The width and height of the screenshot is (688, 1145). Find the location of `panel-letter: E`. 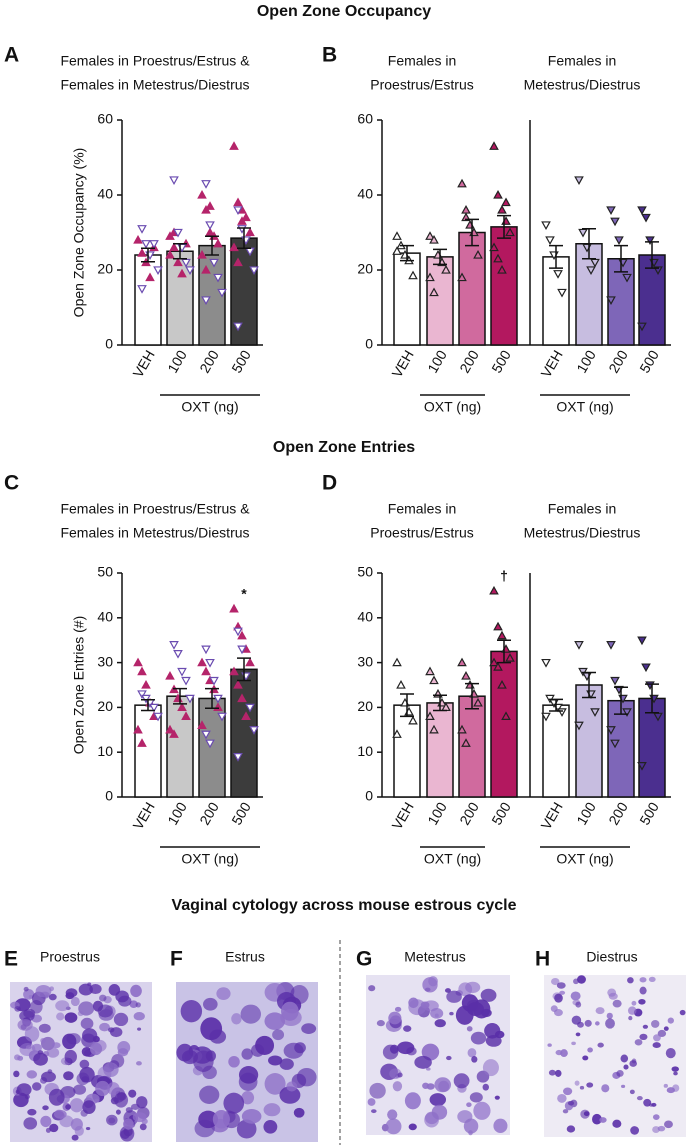

panel-letter: E is located at coordinates (11, 959).